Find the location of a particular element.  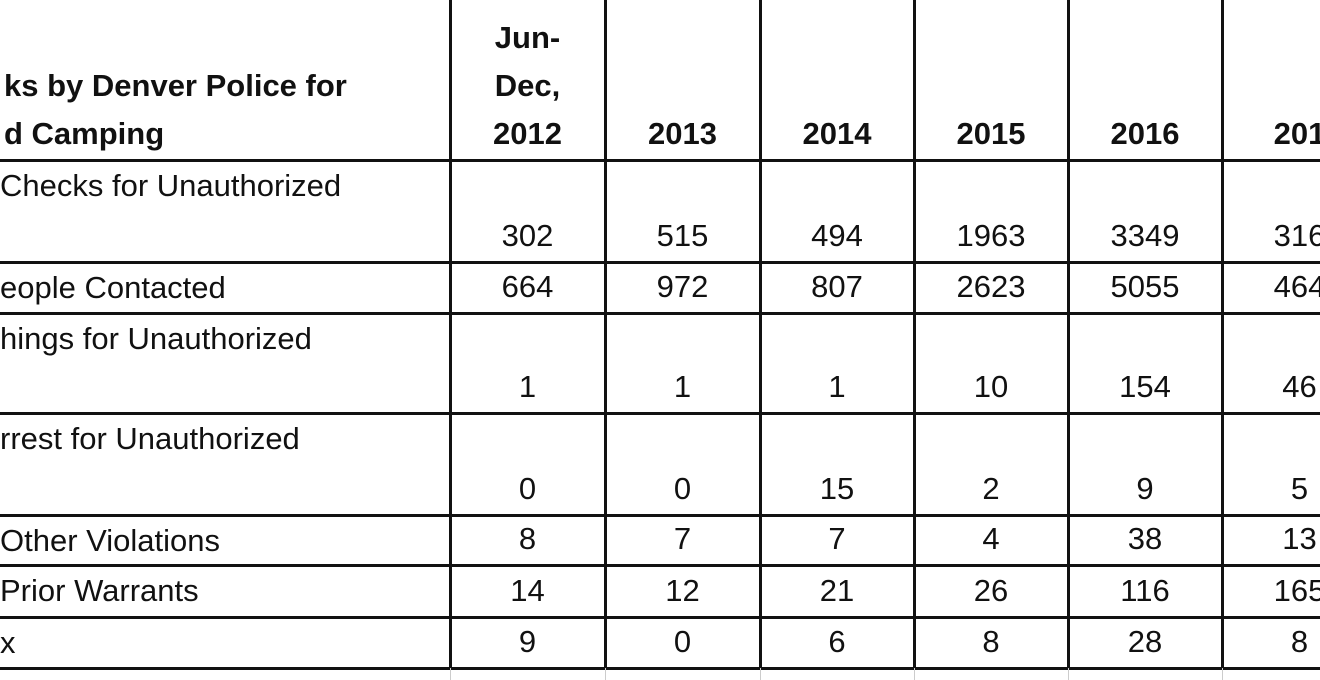

cell-line: x is located at coordinates (8, 642).